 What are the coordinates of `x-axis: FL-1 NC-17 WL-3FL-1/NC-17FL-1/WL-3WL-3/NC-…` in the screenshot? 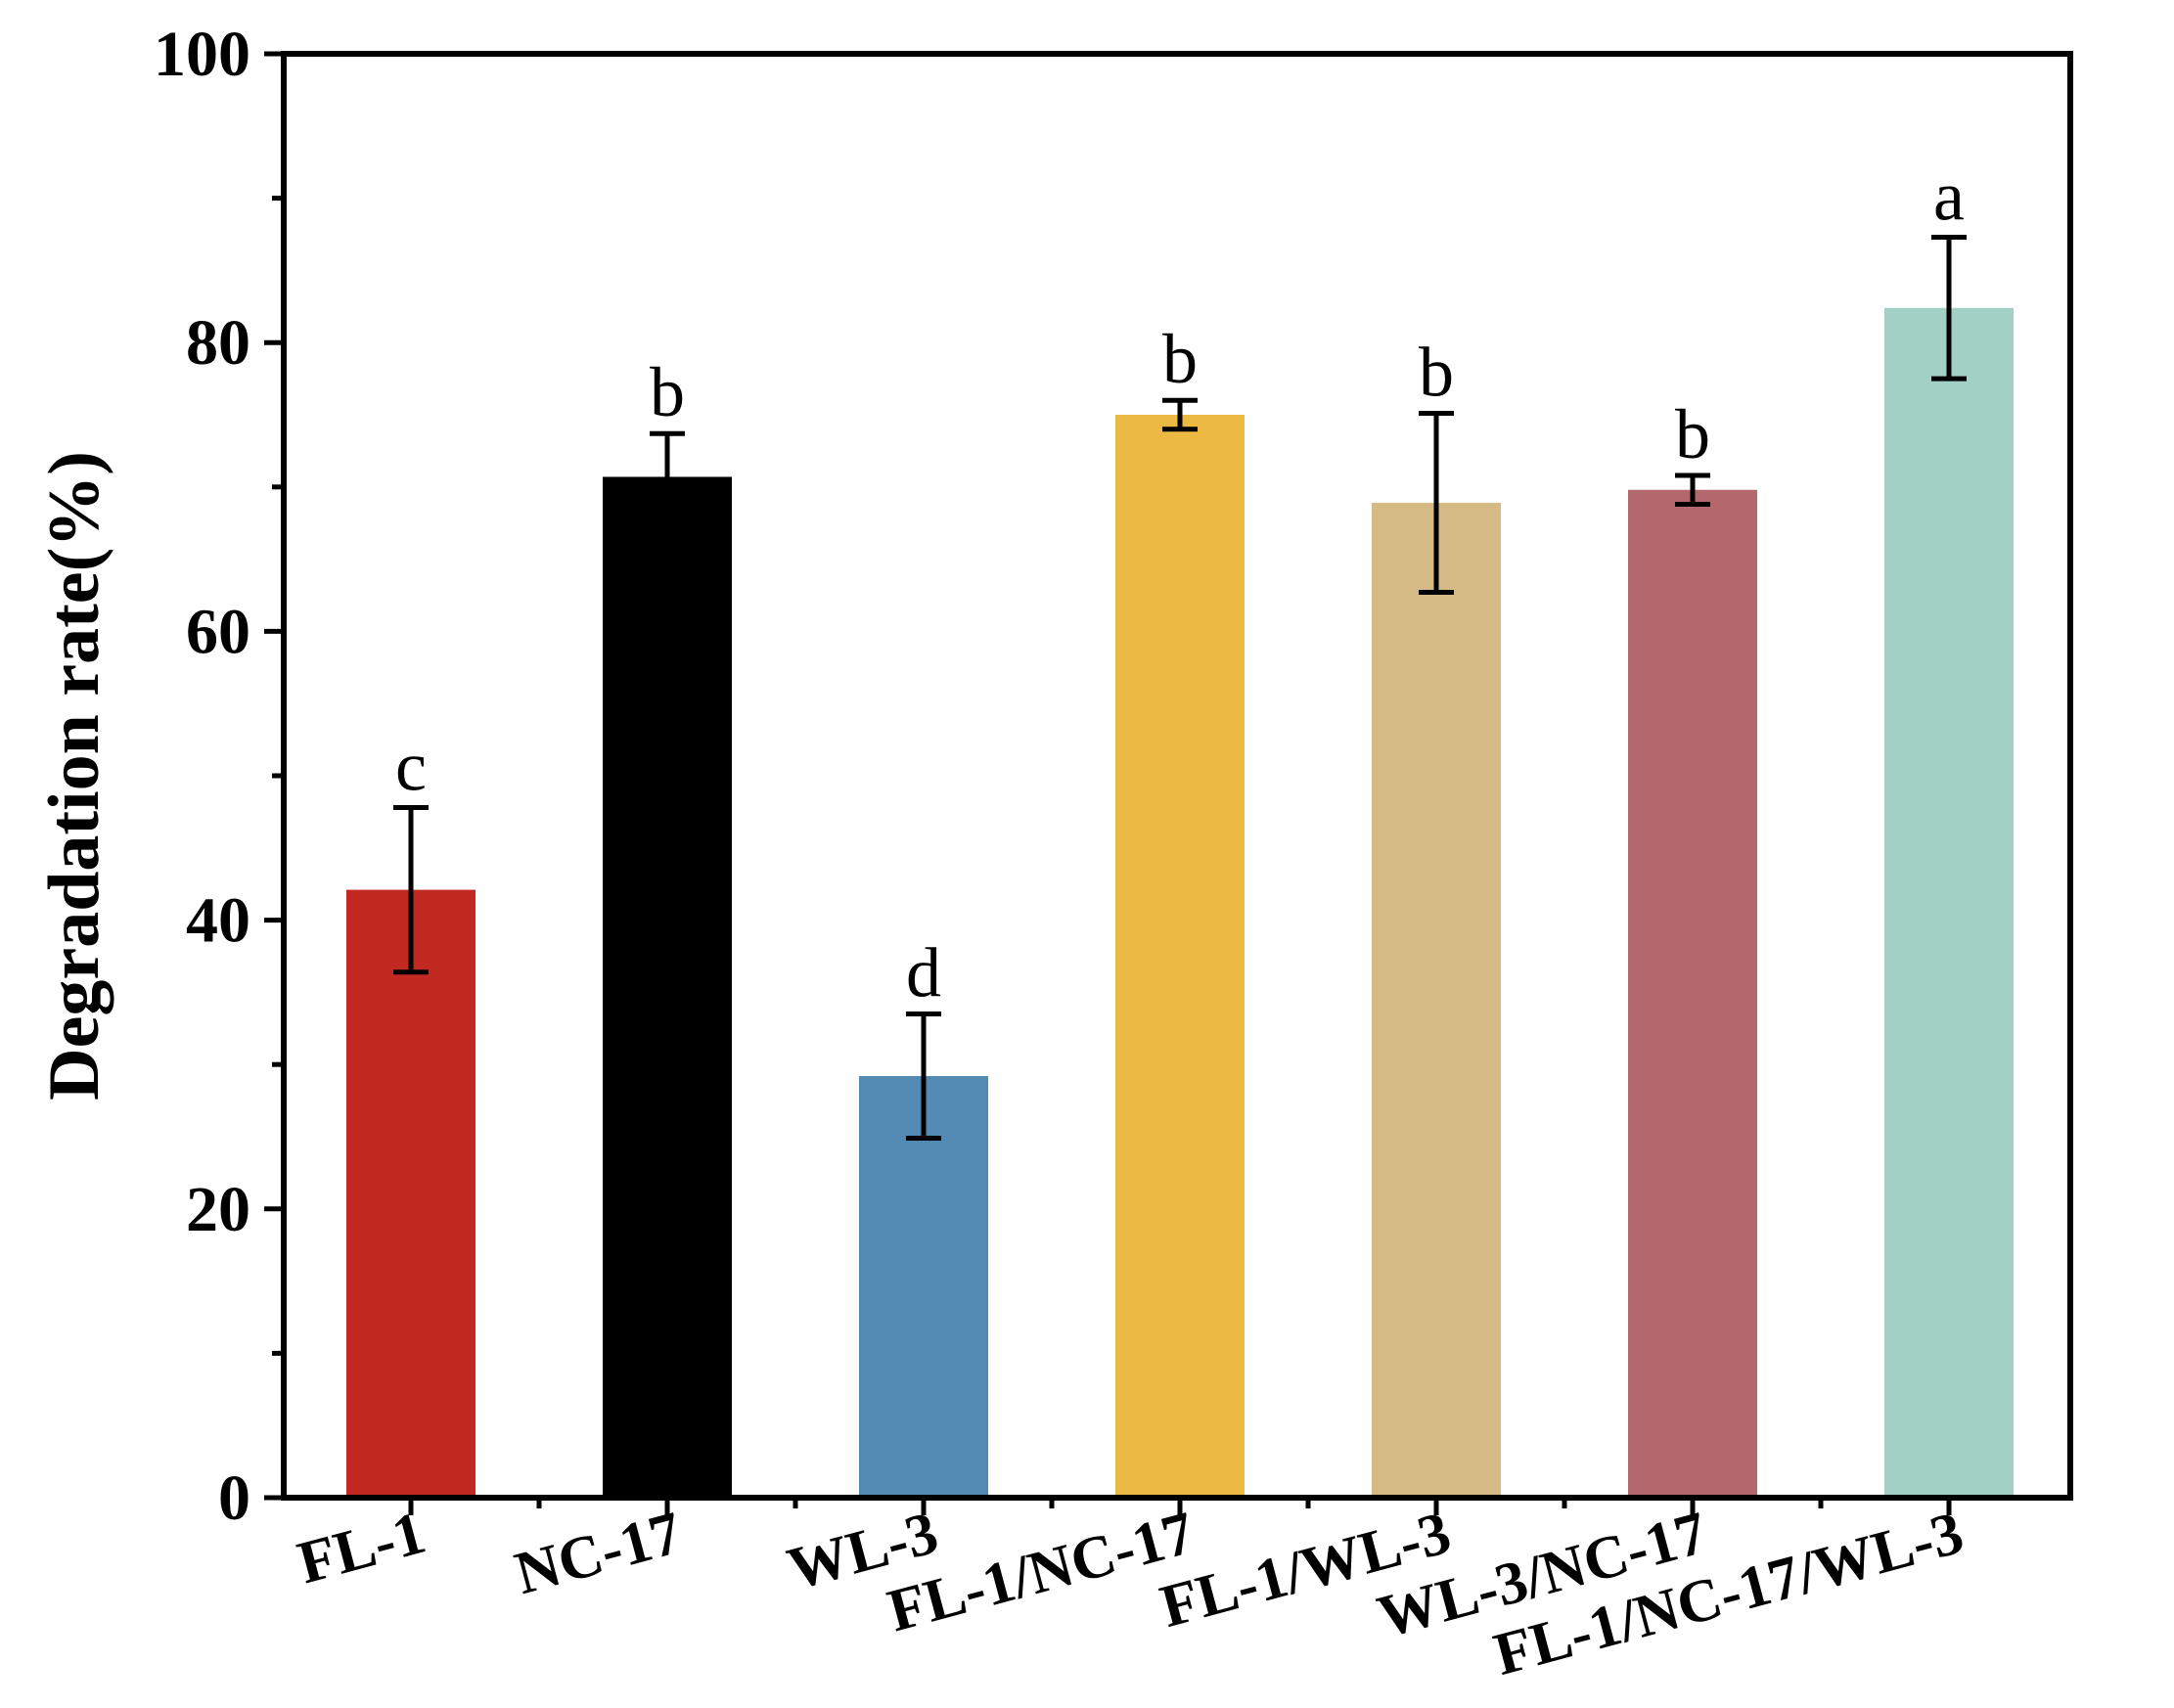 It's located at (1131, 1593).